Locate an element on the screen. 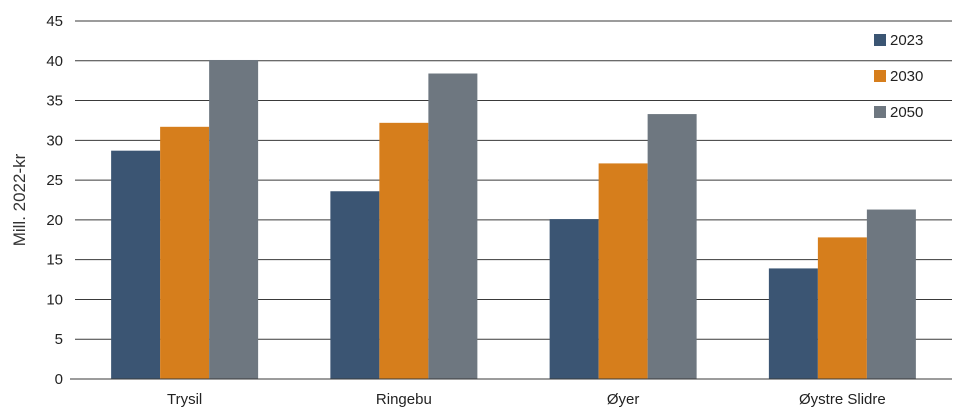 Image resolution: width=957 pixels, height=414 pixels. x-axis-categories: Trysil Ringebu Øyer Øystre Slidre is located at coordinates (526, 399).